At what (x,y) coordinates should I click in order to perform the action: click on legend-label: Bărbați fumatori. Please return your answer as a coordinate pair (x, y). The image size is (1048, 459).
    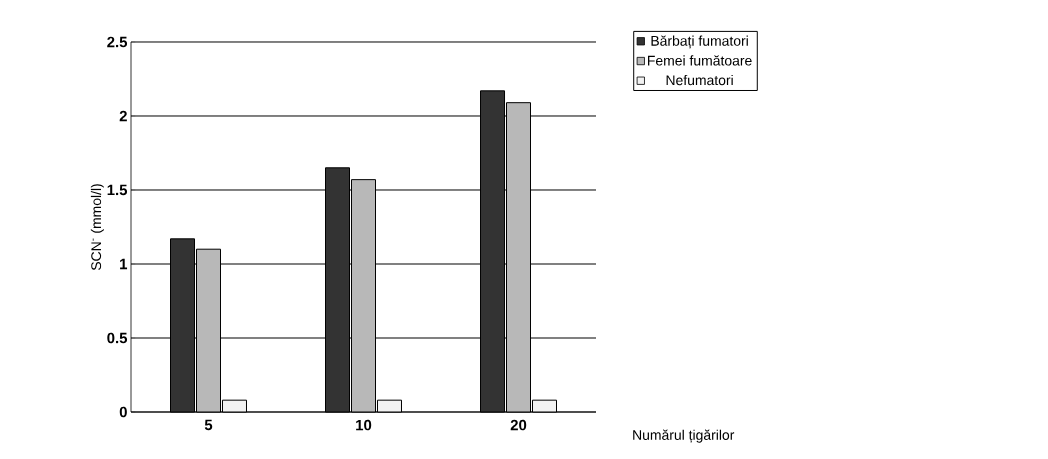
    Looking at the image, I should click on (699, 42).